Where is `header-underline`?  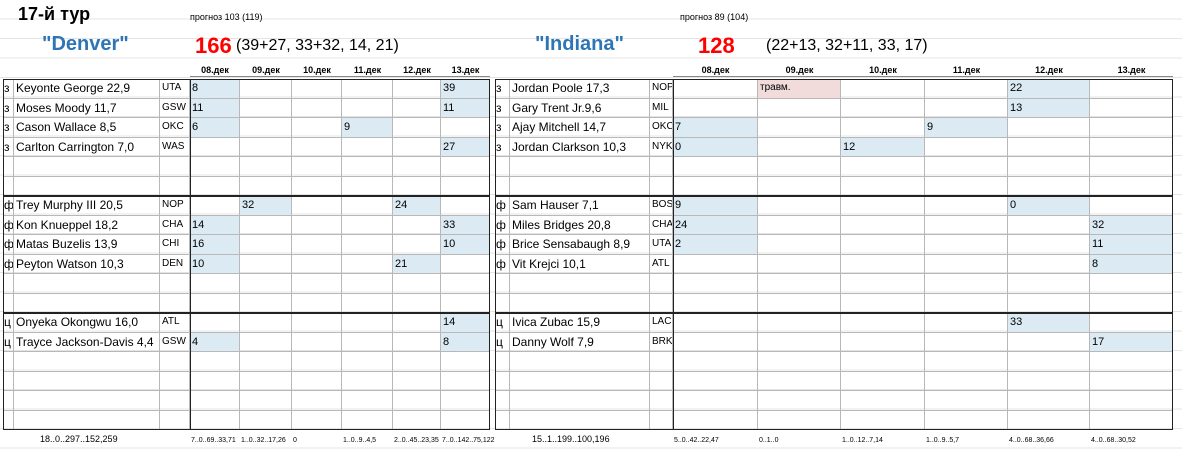 header-underline is located at coordinates (923, 76).